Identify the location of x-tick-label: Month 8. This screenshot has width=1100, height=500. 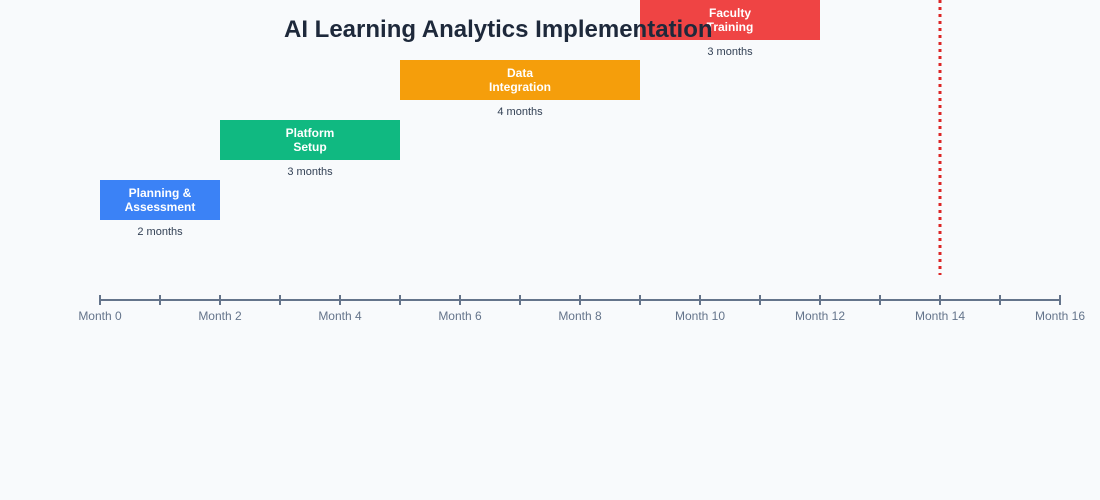
(580, 316).